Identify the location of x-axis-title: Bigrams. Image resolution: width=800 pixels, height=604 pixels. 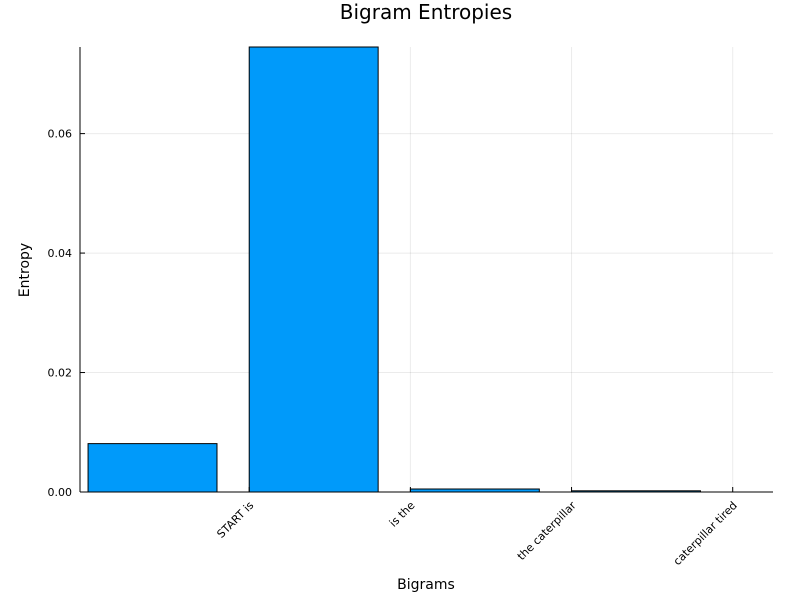
(426, 585).